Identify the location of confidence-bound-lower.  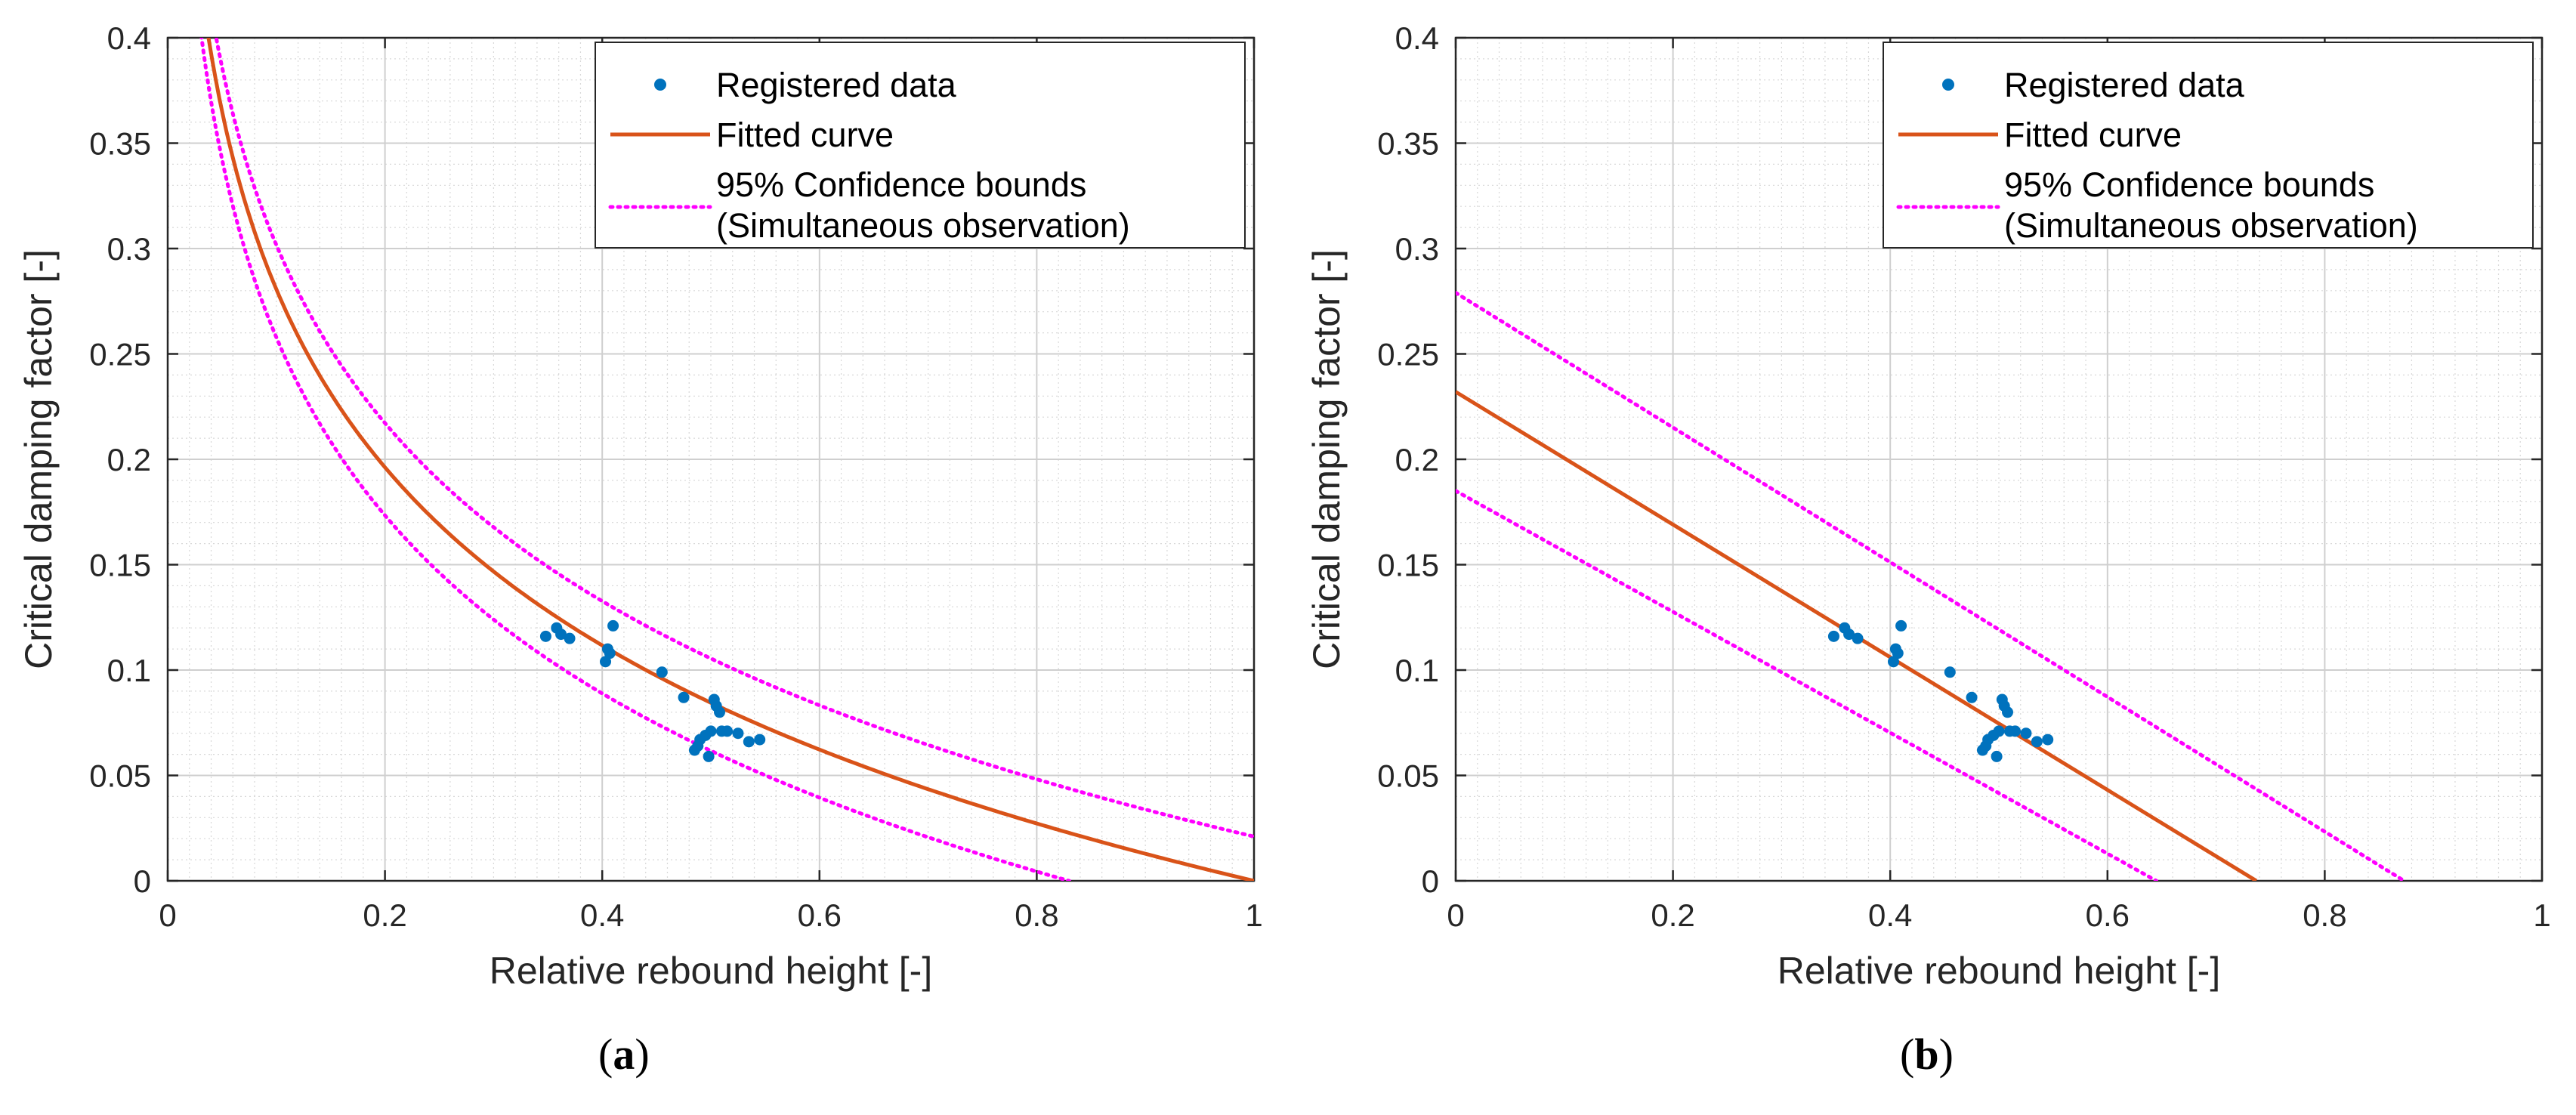
(1807, 685).